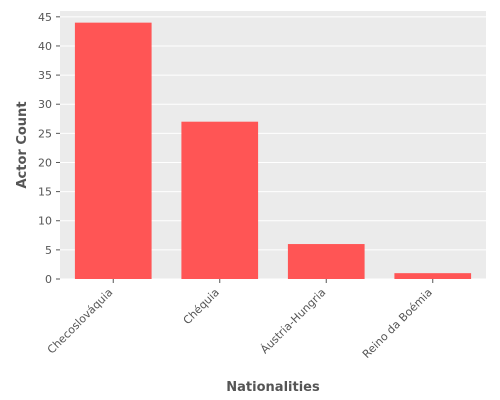 This screenshot has height=400, width=500. What do you see at coordinates (49, 148) in the screenshot?
I see `y-axis-ticks: 0 5 10 15 20 25 30 35 40 45` at bounding box center [49, 148].